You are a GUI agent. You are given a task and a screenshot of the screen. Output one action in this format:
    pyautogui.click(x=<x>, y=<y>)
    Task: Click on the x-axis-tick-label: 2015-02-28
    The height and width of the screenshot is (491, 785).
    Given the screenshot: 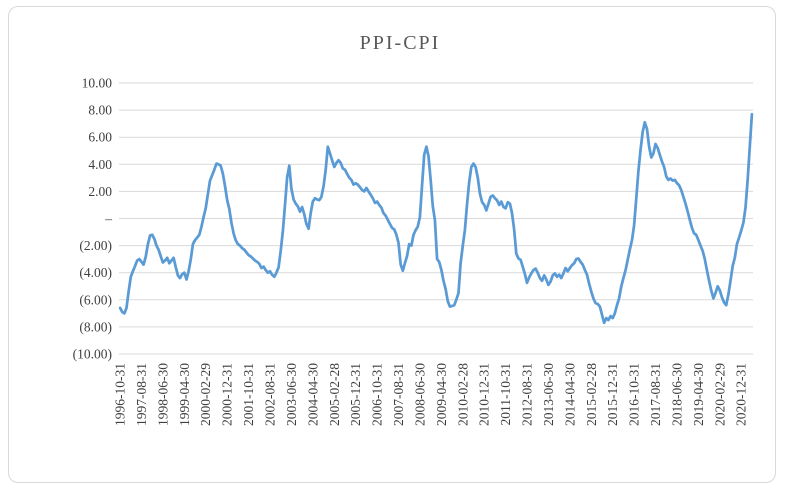 What is the action you would take?
    pyautogui.click(x=591, y=394)
    